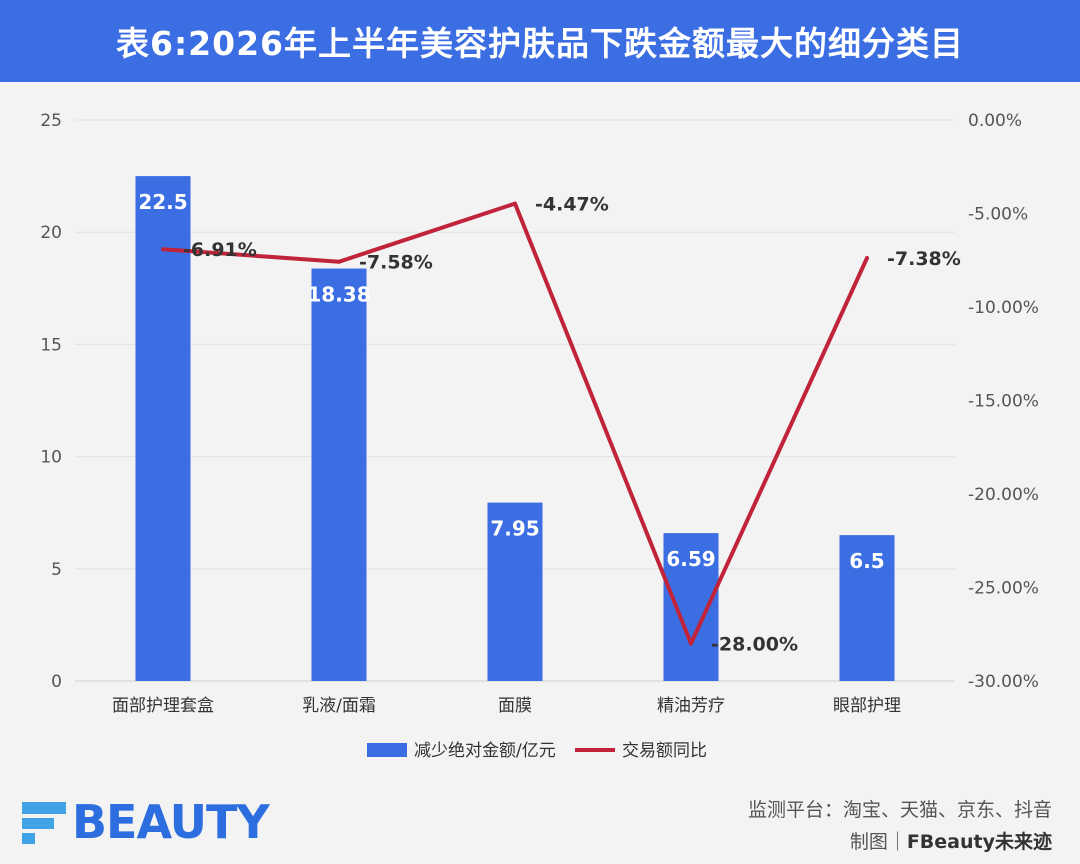 This screenshot has width=1080, height=864. I want to click on yoy-value-label: -4.47%, so click(572, 205).